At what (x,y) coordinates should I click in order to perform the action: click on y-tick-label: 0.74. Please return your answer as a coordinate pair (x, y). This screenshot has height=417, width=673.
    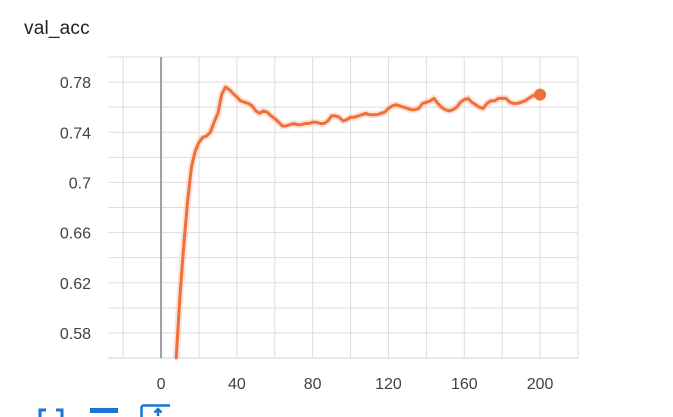
    Looking at the image, I should click on (75, 133).